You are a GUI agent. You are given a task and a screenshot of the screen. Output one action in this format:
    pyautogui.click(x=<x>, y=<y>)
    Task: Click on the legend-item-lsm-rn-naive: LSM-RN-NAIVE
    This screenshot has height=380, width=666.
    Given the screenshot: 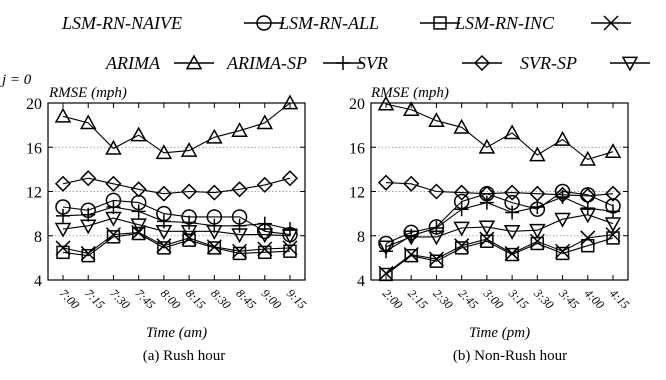 What is the action you would take?
    pyautogui.click(x=172, y=23)
    